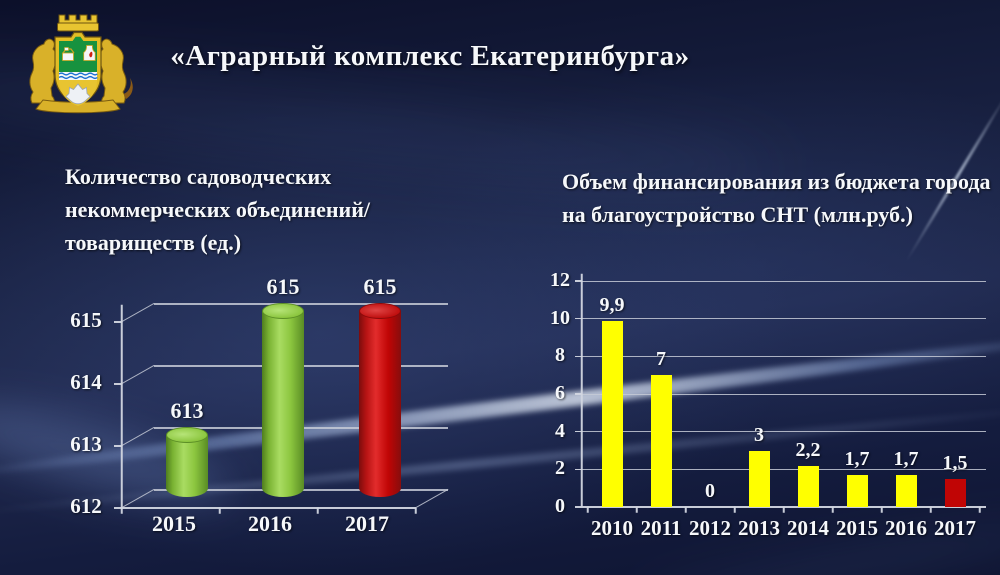 The image size is (1000, 575). Describe the element at coordinates (86, 320) in the screenshot. I see `y-axis-tick-label: 615` at that location.